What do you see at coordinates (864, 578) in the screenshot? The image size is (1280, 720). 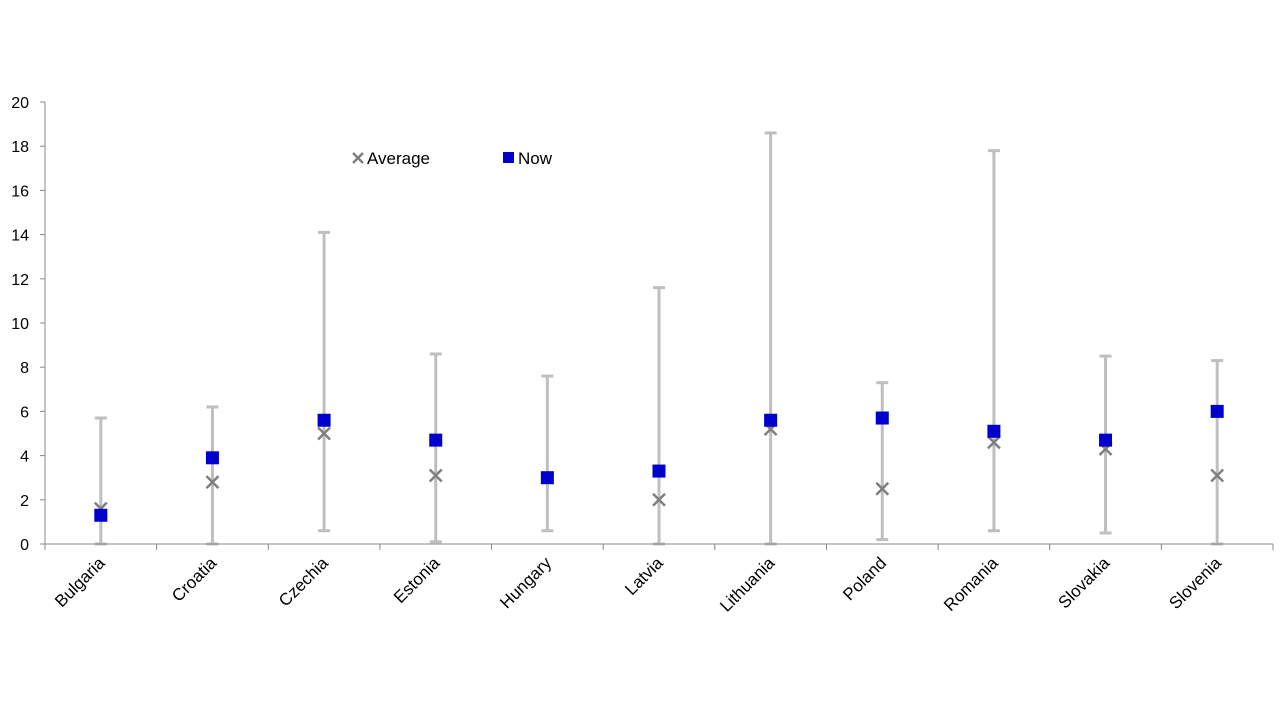 I see `x-tick-label: Poland` at bounding box center [864, 578].